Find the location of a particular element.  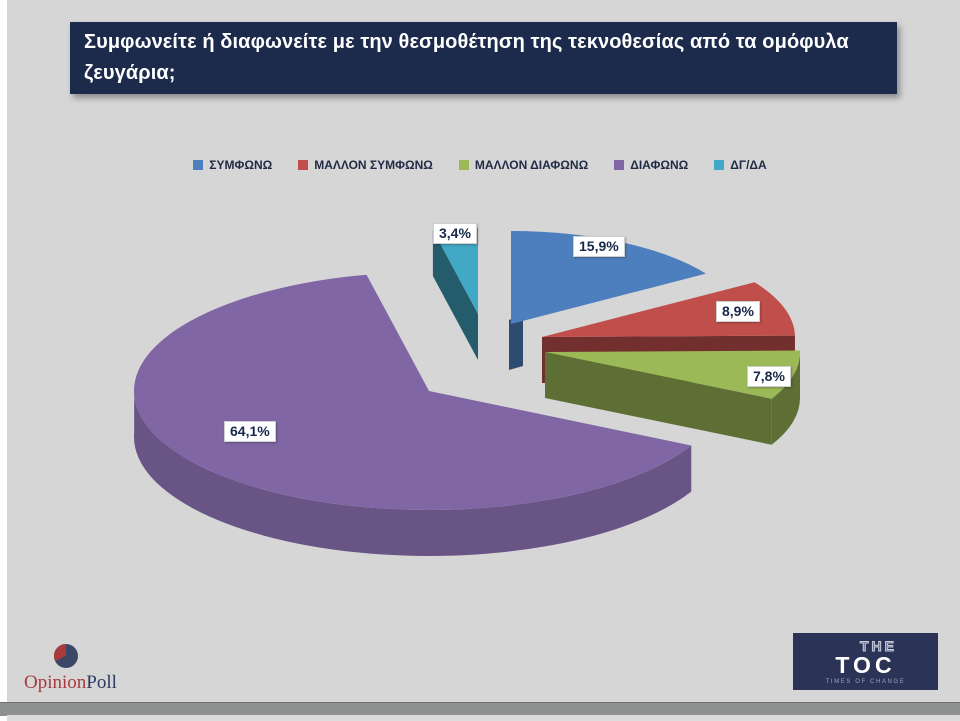

pie-data-label: 7,8% is located at coordinates (769, 376).